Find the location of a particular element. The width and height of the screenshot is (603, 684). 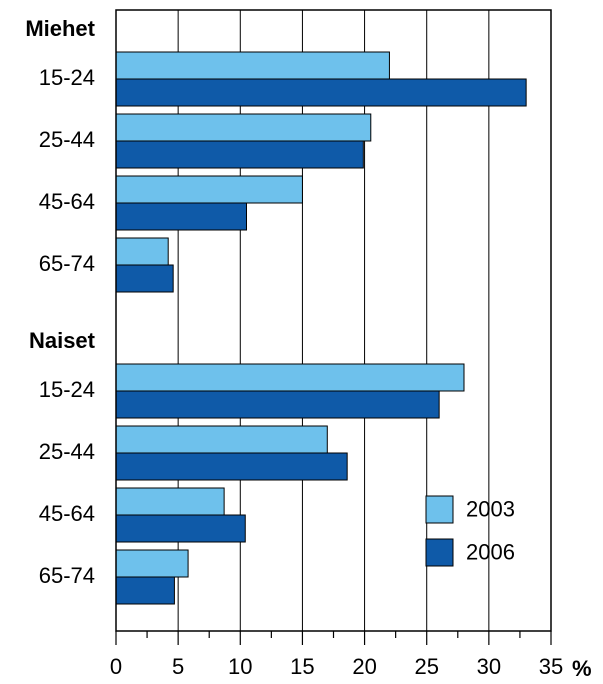

bar-miehet-25-44-2003 is located at coordinates (243, 127).